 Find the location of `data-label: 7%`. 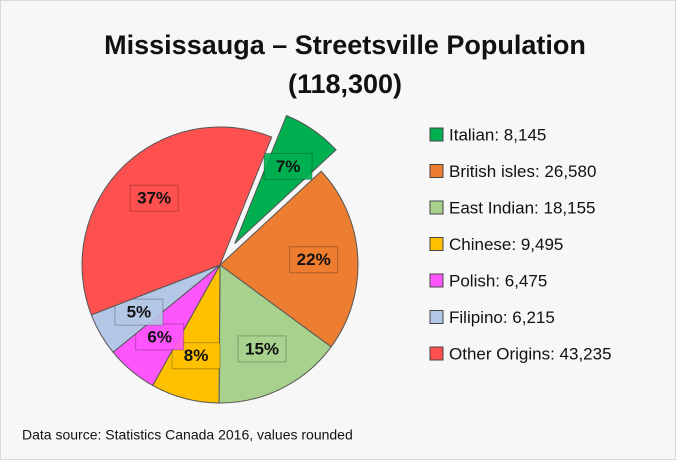

data-label: 7% is located at coordinates (288, 166).